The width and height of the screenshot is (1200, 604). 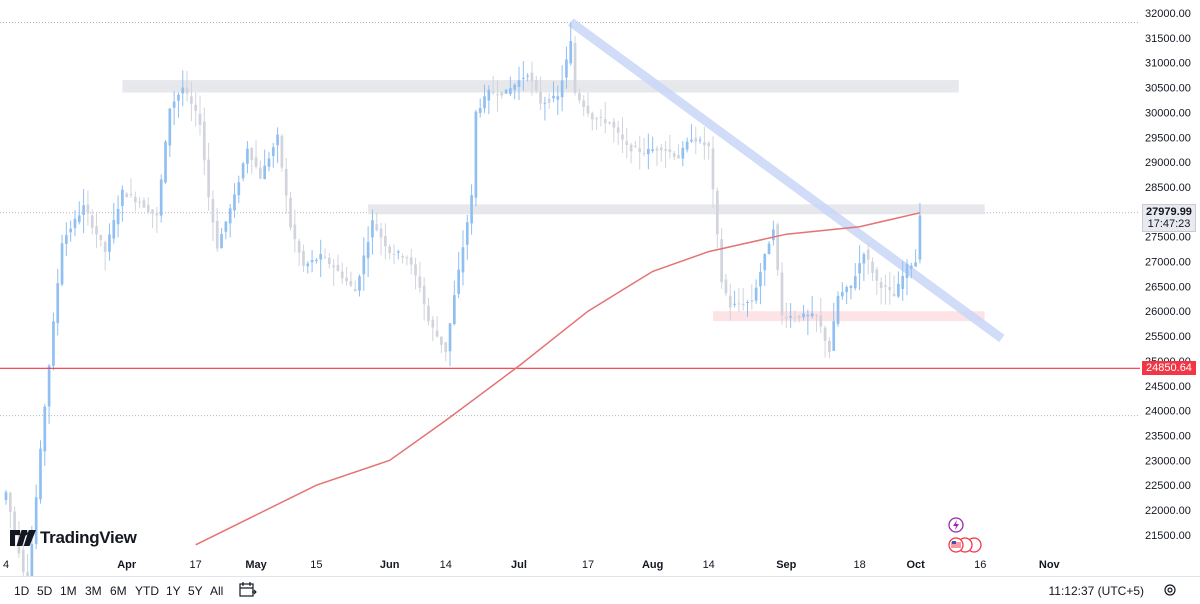 What do you see at coordinates (1168, 113) in the screenshot?
I see `price-axis-tick-label: 30000.00` at bounding box center [1168, 113].